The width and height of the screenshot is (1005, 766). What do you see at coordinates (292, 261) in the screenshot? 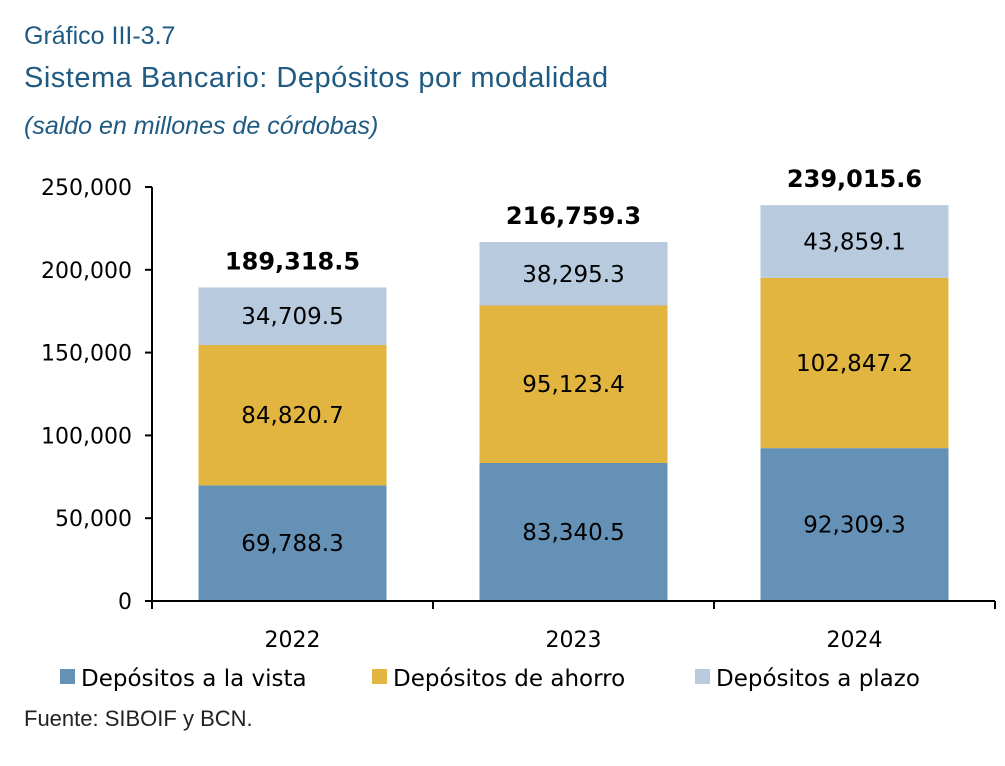
I see `total-label: 189,318.5` at bounding box center [292, 261].